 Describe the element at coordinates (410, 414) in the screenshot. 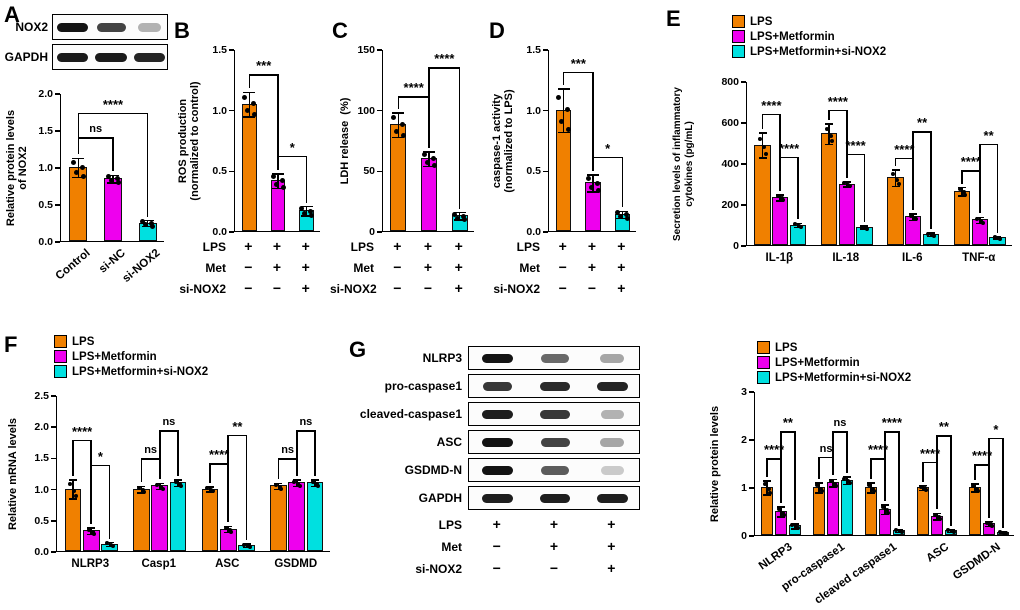

I see `blot-protein-label: cleaved-caspase1` at that location.